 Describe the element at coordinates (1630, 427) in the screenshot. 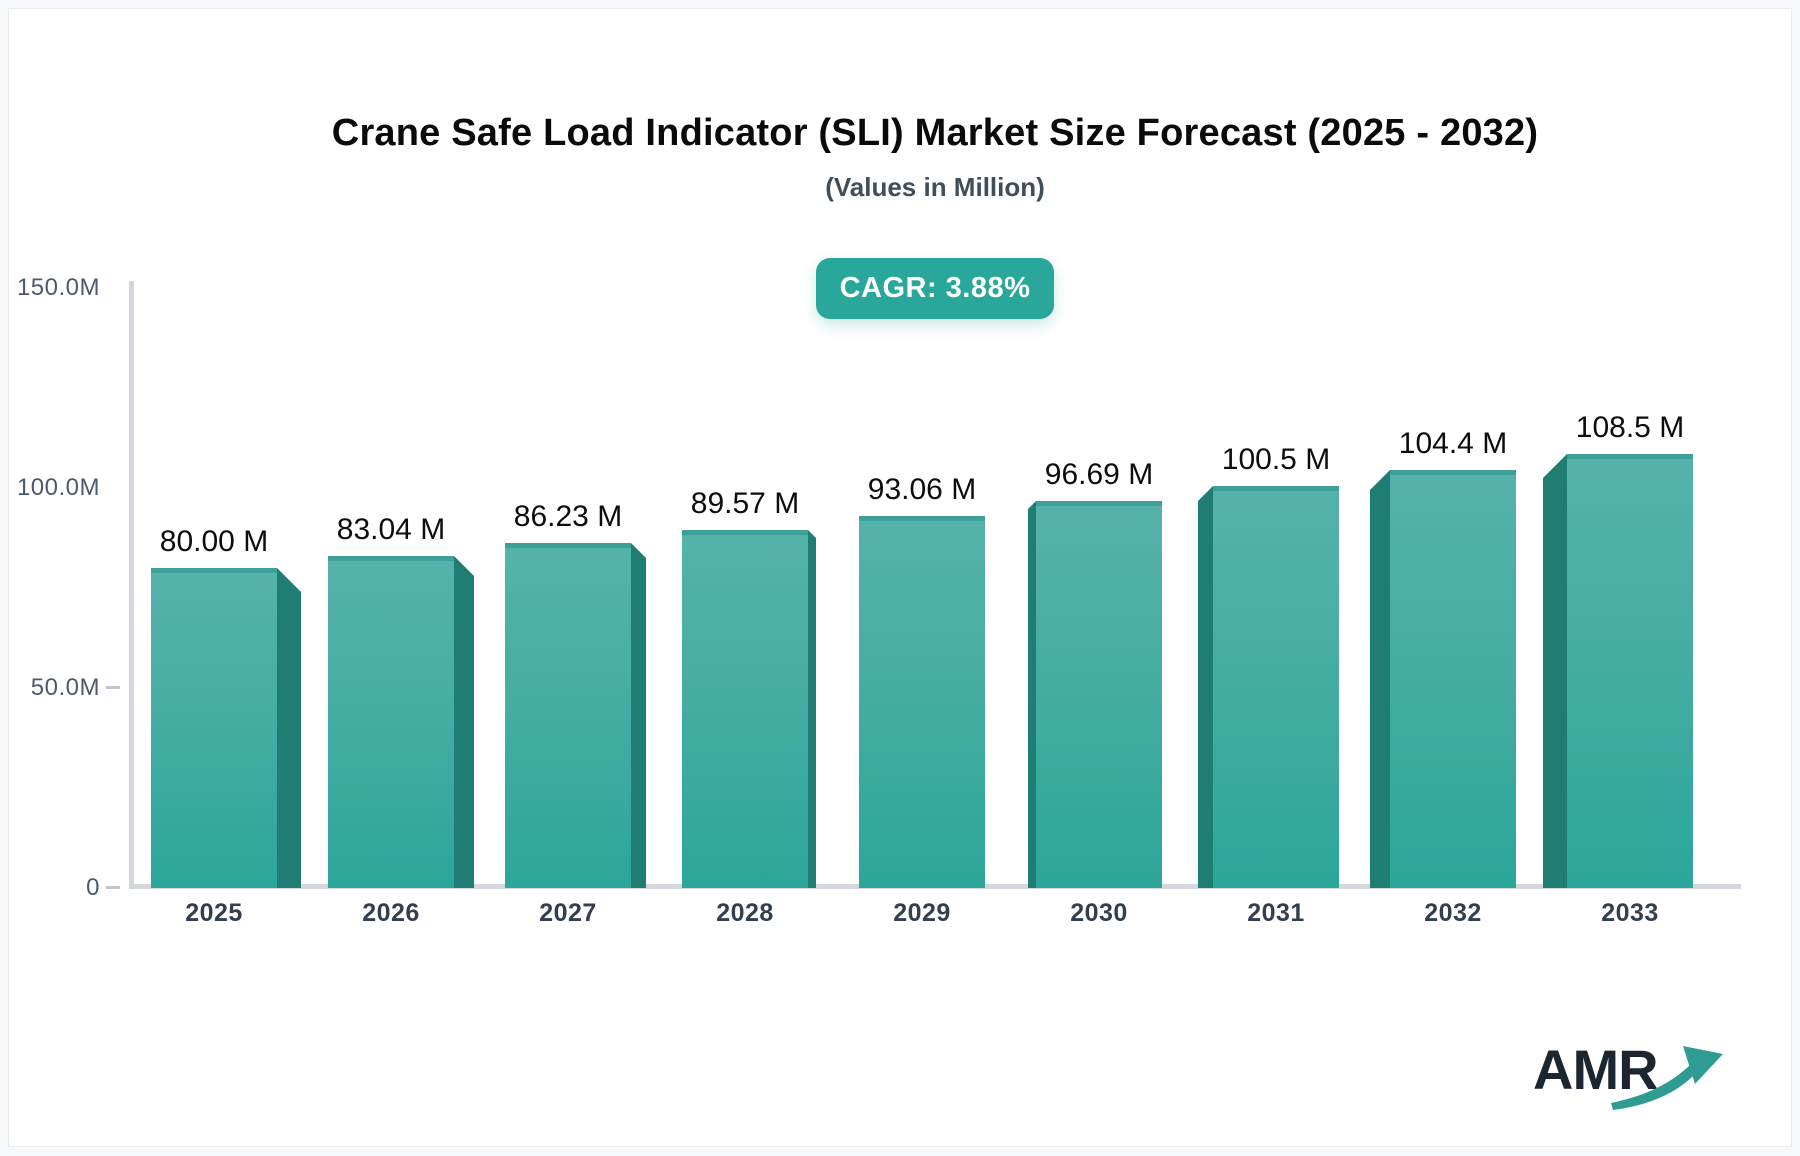

I see `bar-value-label: 108.5 M` at that location.